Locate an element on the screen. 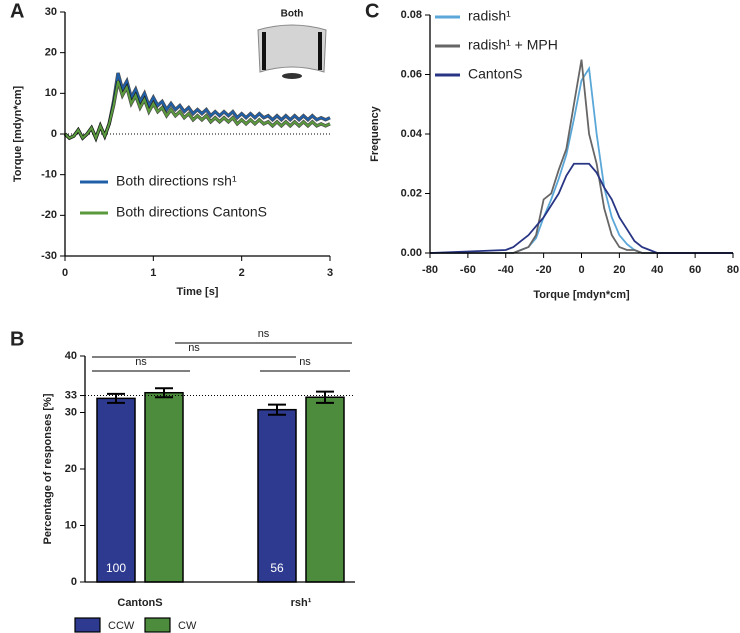  legend-label: CantonS is located at coordinates (495, 74).